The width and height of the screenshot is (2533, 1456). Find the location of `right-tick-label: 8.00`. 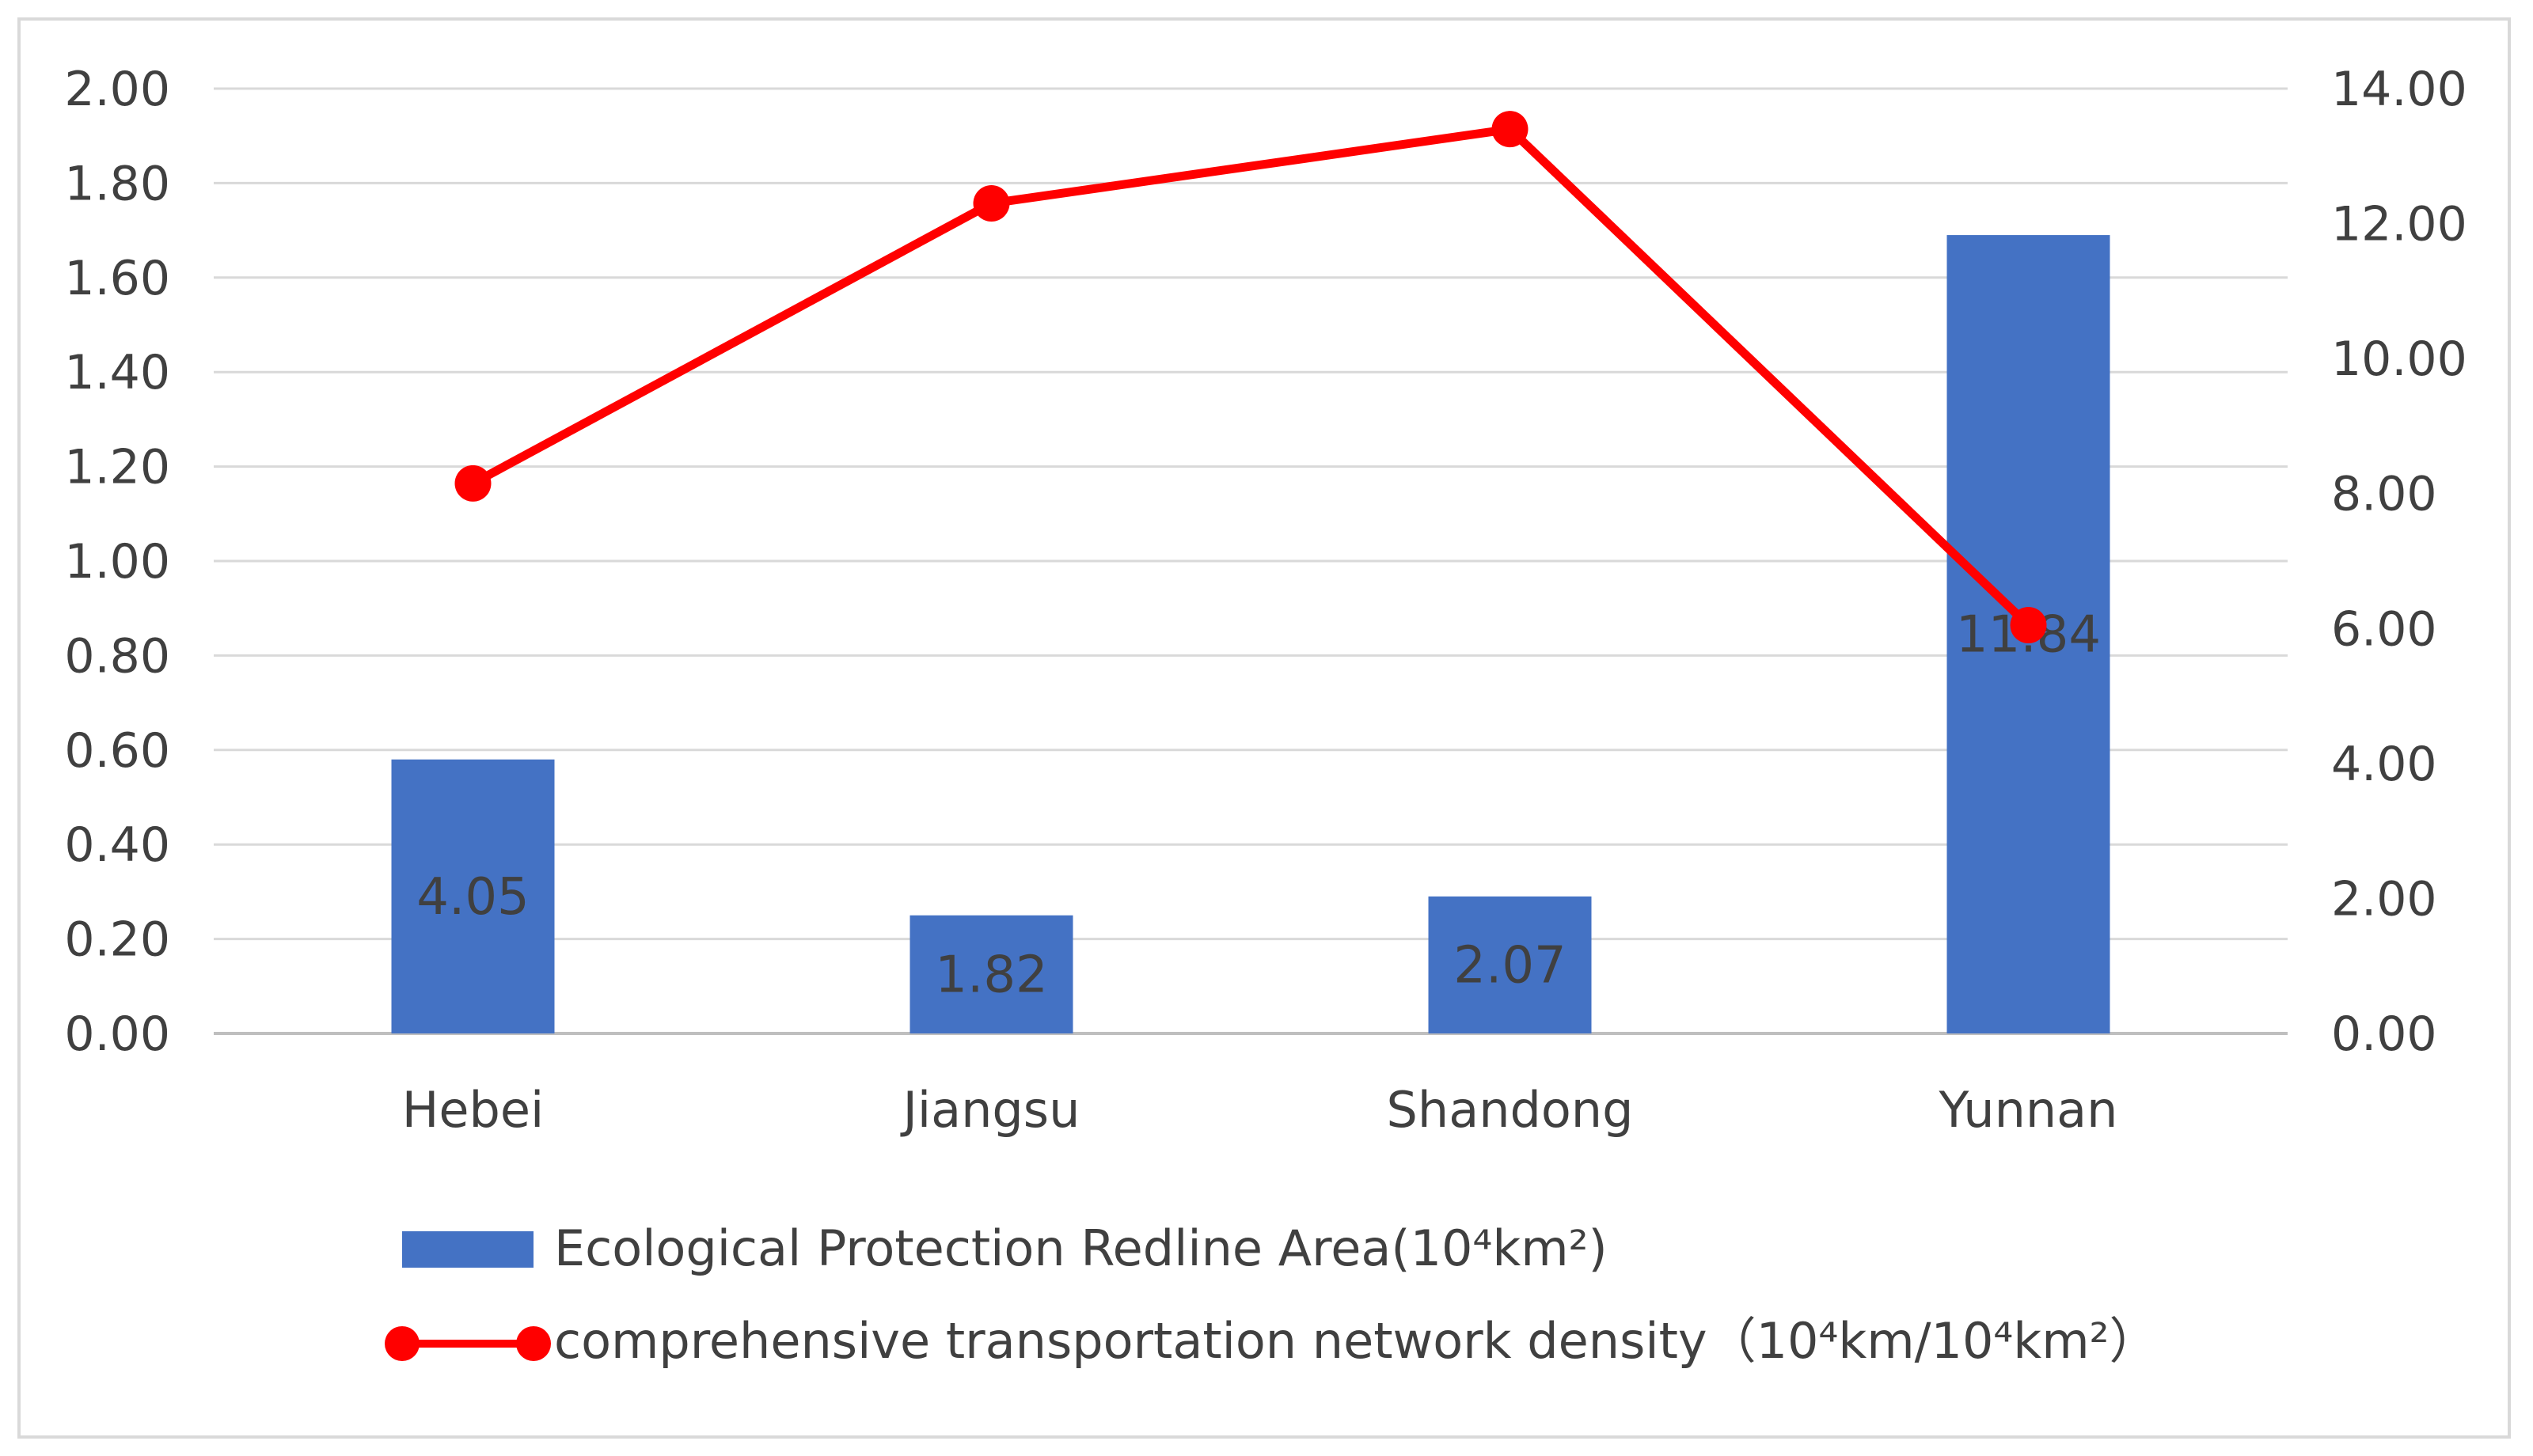

right-tick-label: 8.00 is located at coordinates (2384, 494).